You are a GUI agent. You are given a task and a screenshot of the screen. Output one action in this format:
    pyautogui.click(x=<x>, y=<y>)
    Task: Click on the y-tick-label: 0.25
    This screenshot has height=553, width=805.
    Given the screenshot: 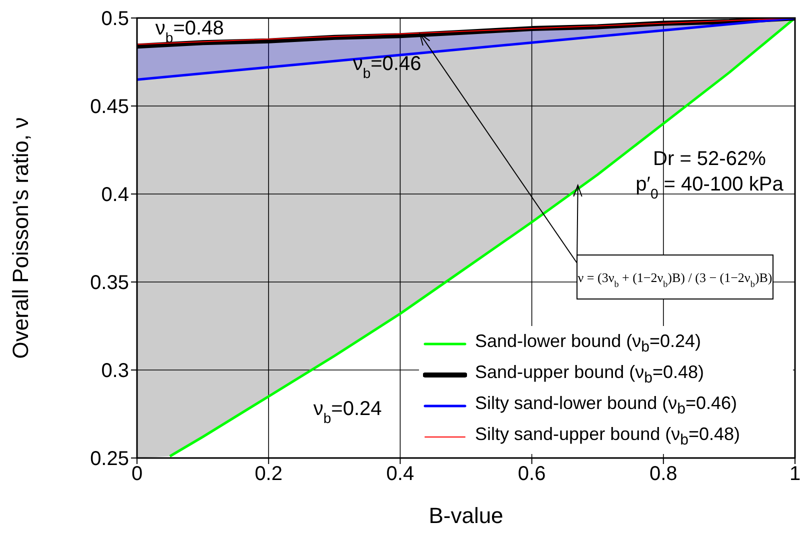 What is the action you would take?
    pyautogui.click(x=109, y=459)
    